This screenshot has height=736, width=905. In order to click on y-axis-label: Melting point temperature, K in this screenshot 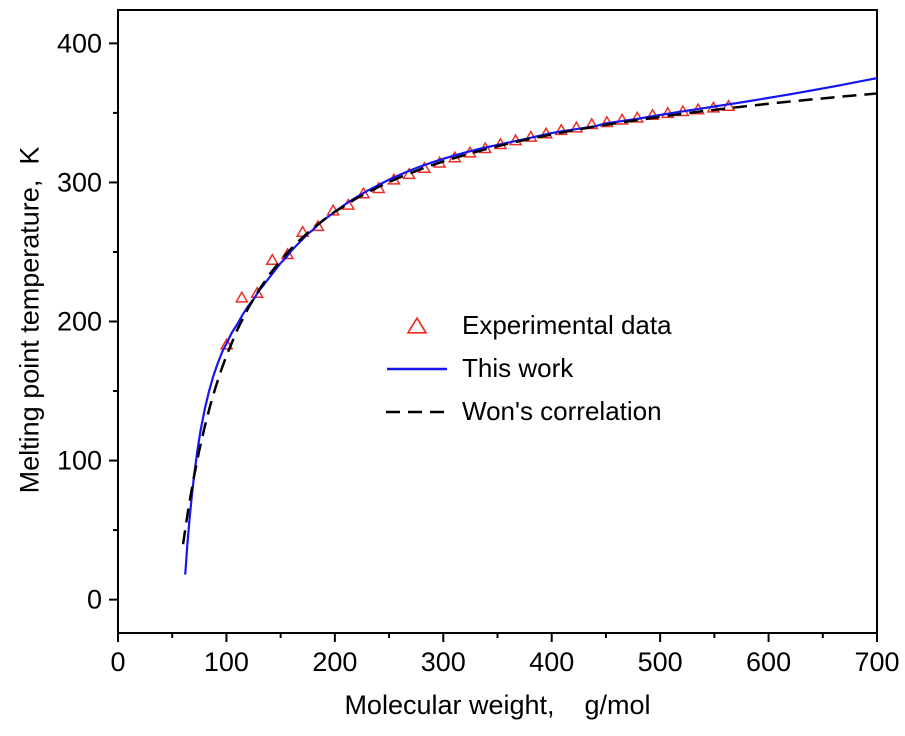, I will do `click(29, 320)`.